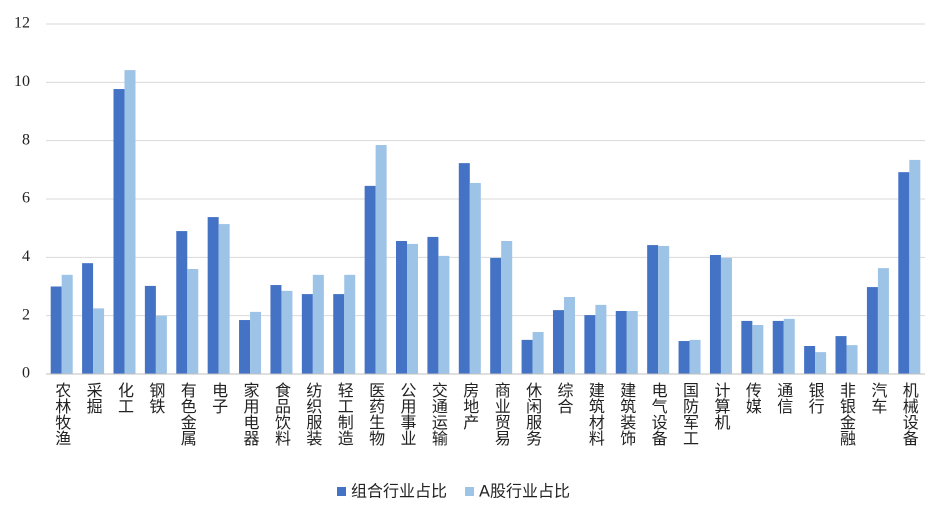  Describe the element at coordinates (124, 398) in the screenshot. I see `x-tick-label: 化工` at that location.